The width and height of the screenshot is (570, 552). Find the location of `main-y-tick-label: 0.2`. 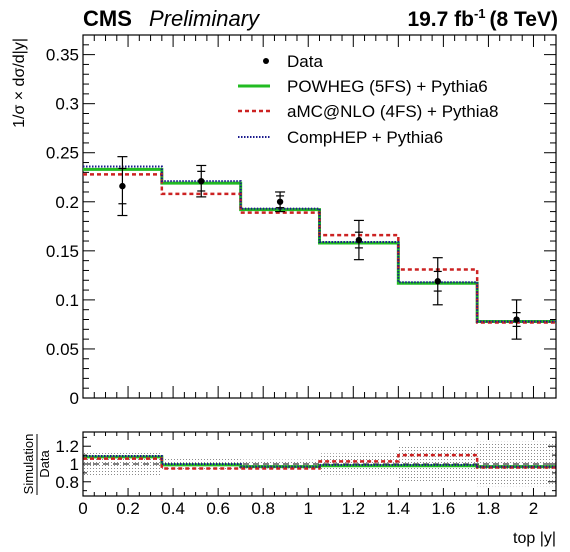

main-y-tick-label: 0.2 is located at coordinates (67, 202).